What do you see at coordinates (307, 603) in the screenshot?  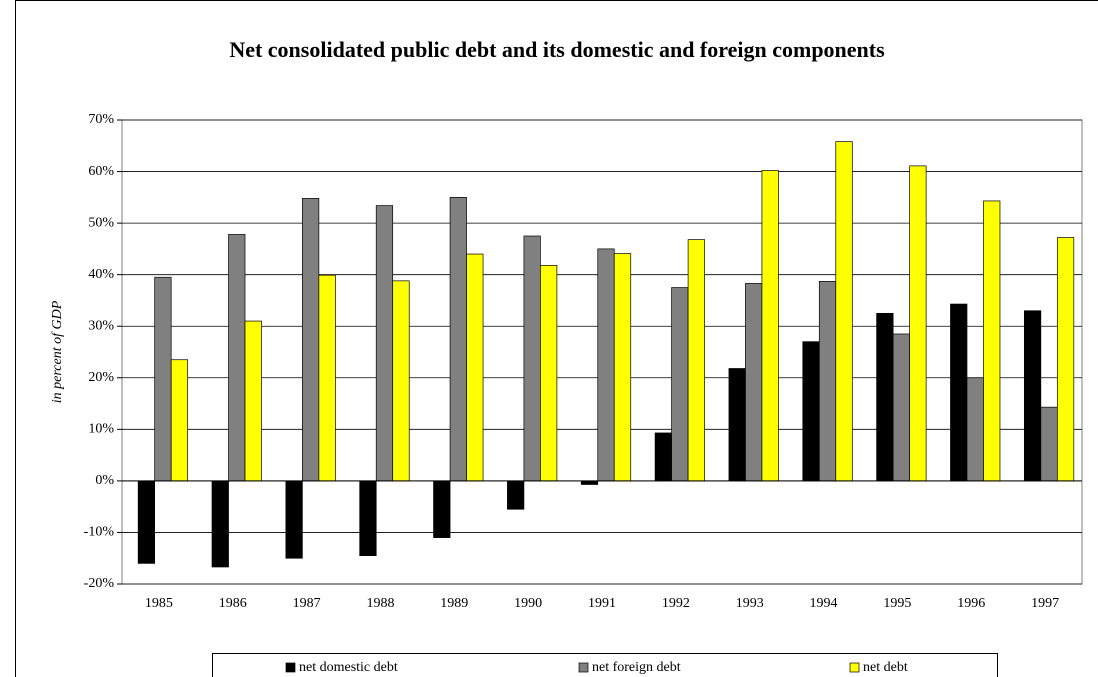 I see `x-tick-label: 1987` at bounding box center [307, 603].